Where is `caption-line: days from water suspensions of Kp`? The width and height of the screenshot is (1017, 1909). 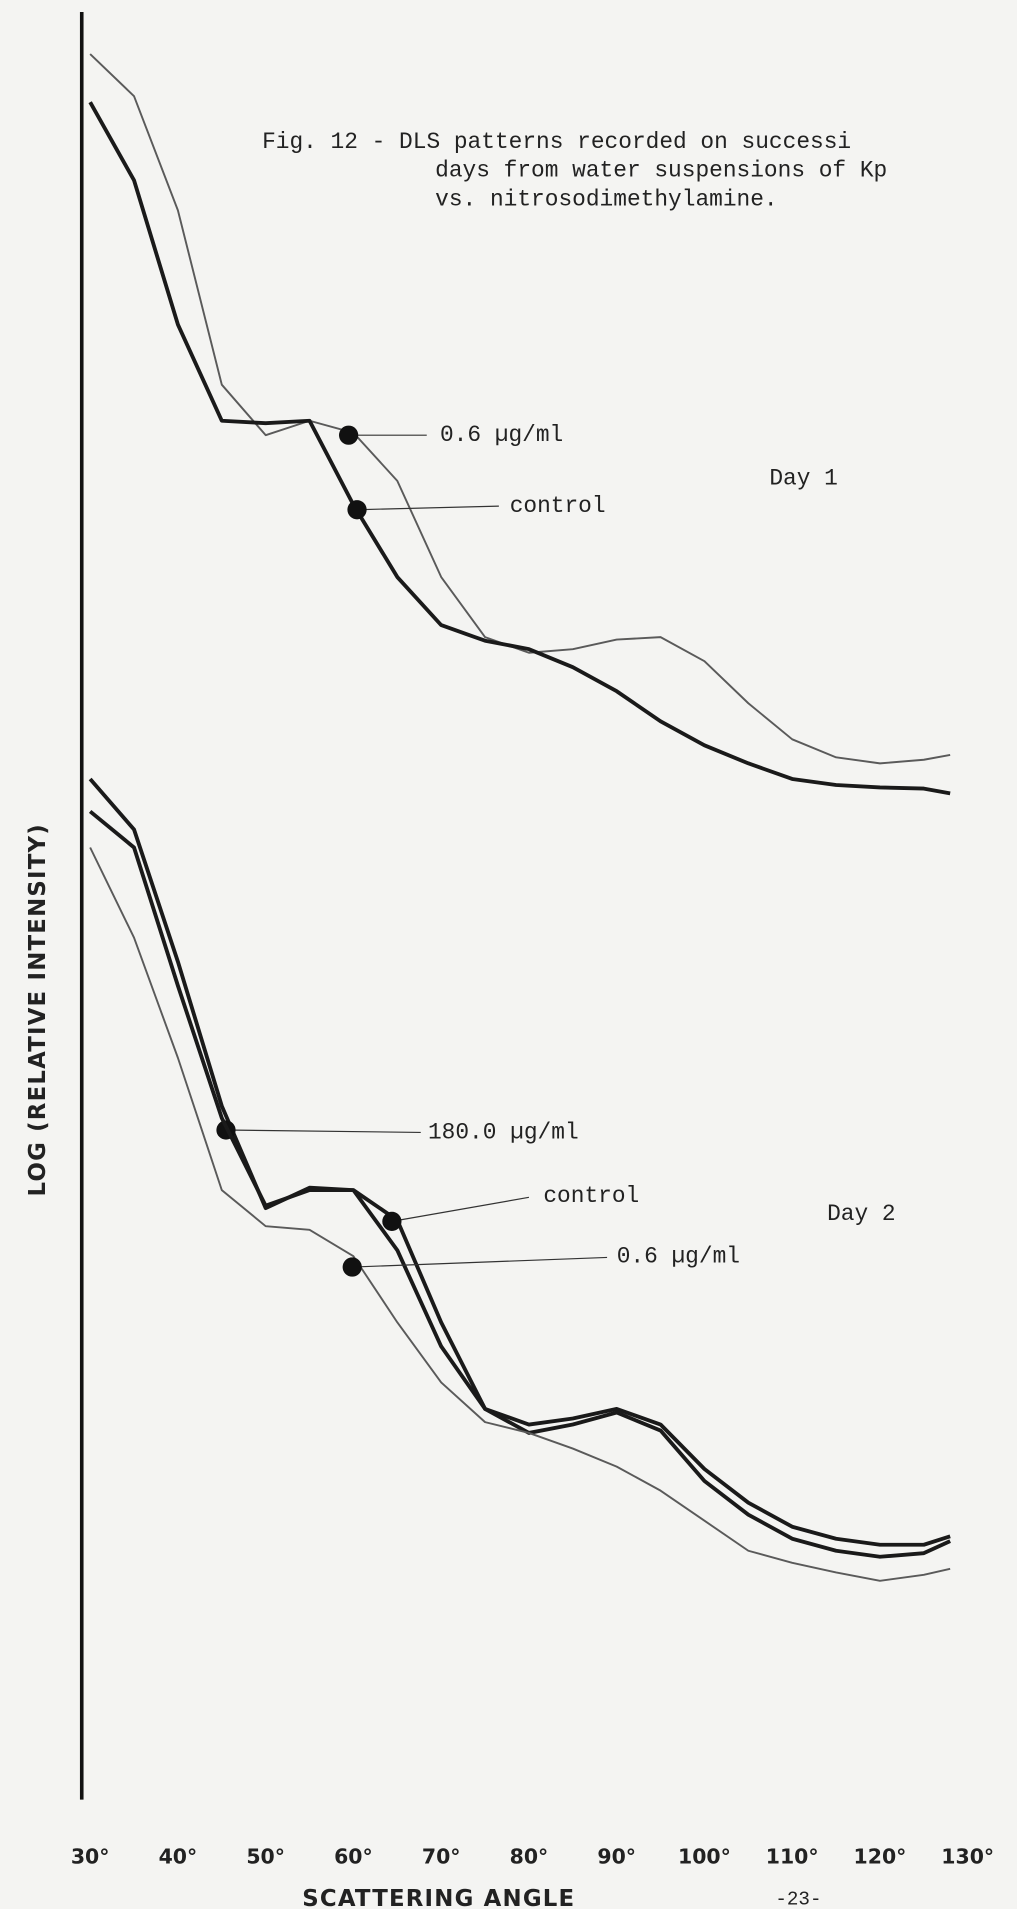 caption-line: days from water suspensions of Kp is located at coordinates (661, 171).